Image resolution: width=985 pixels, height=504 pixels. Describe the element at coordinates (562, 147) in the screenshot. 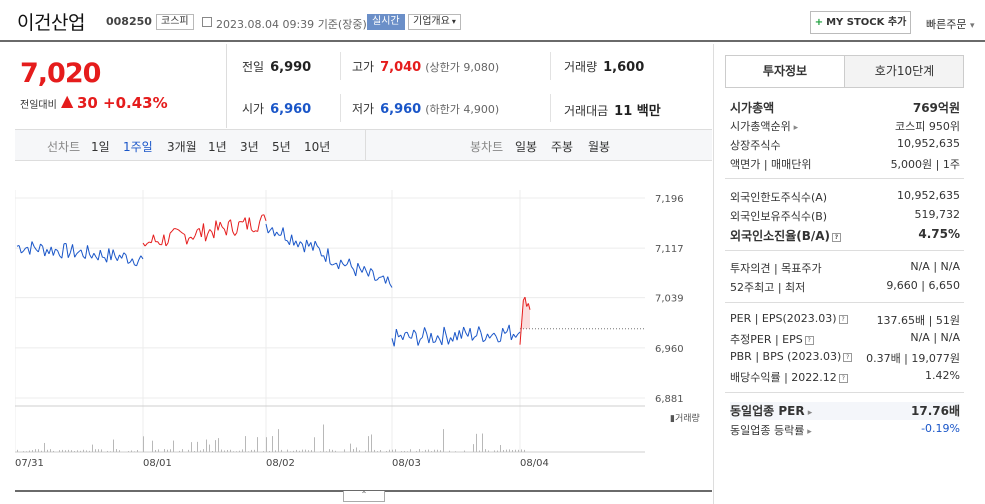

I see `tab-weekly-candle: 주봉` at that location.